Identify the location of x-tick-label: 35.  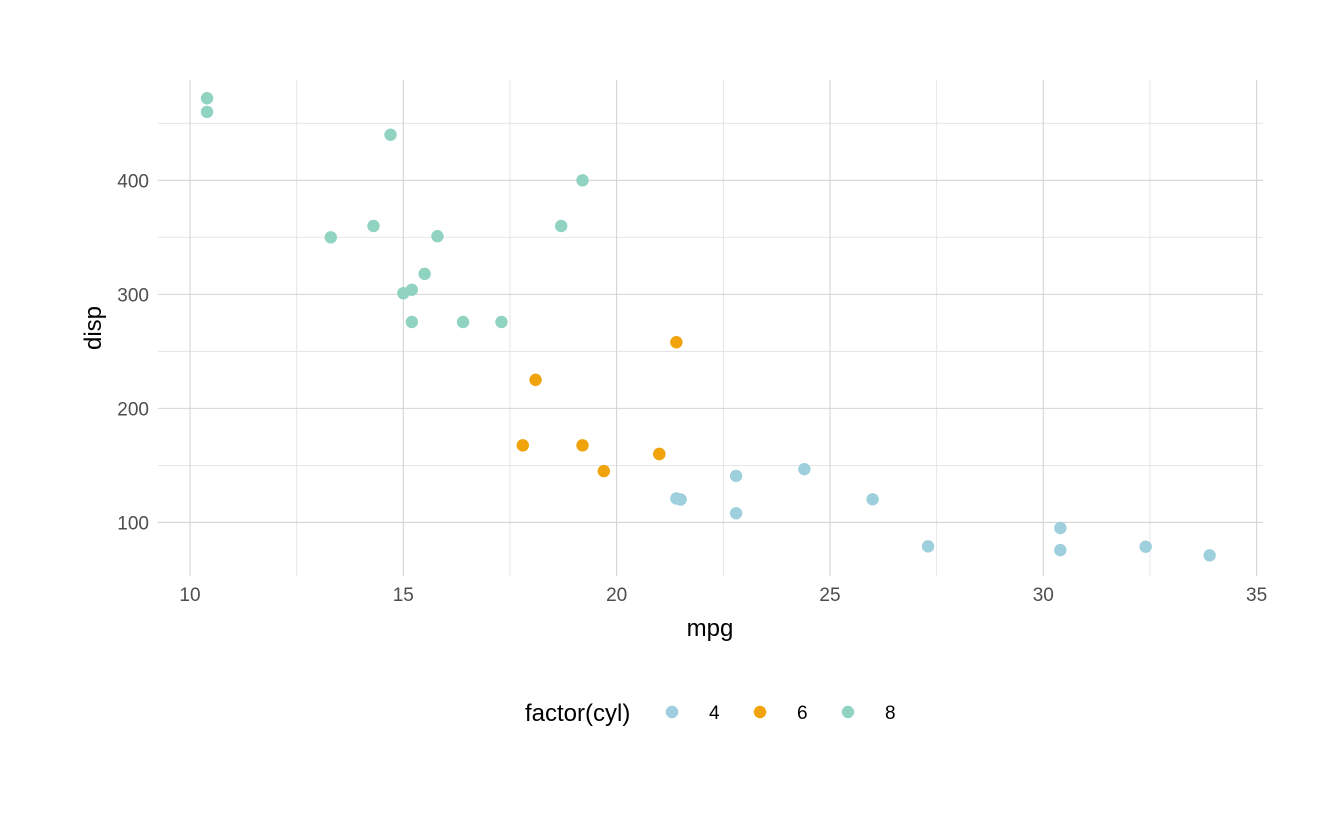
(1256, 595).